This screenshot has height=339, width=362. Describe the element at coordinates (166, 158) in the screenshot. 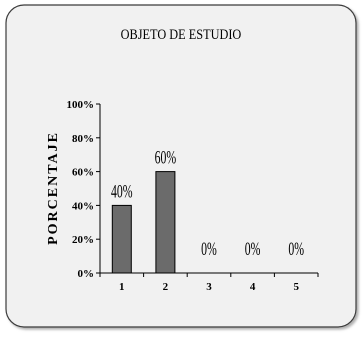

I see `data-label-2: 60%` at that location.